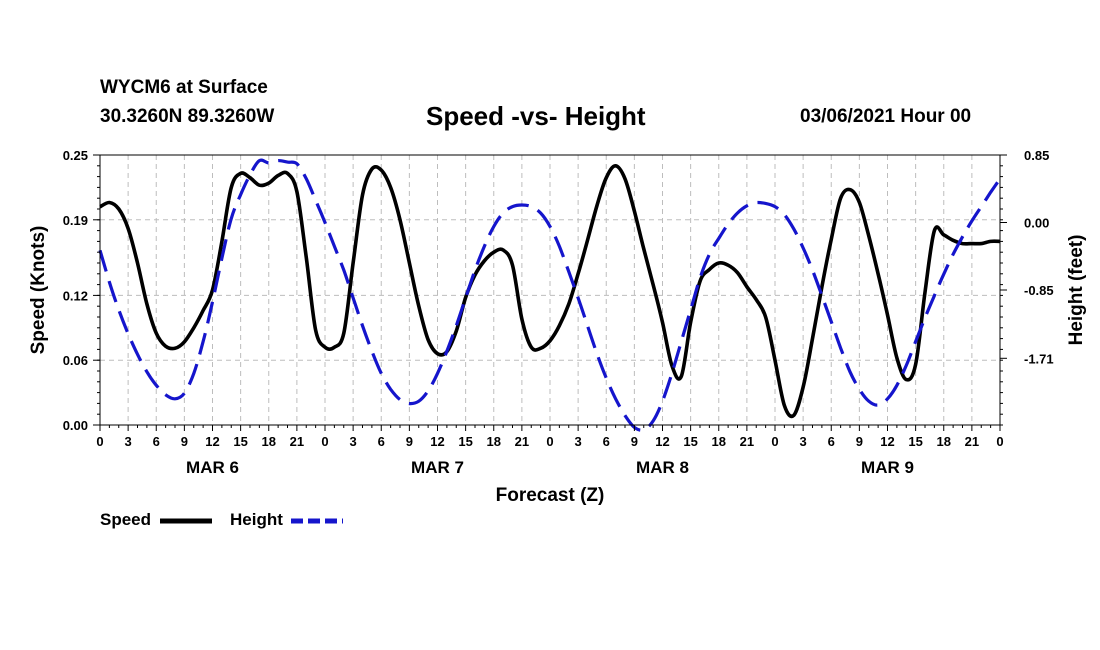 The image size is (1100, 650). Describe the element at coordinates (212, 467) in the screenshot. I see `day-label: MAR 6` at that location.